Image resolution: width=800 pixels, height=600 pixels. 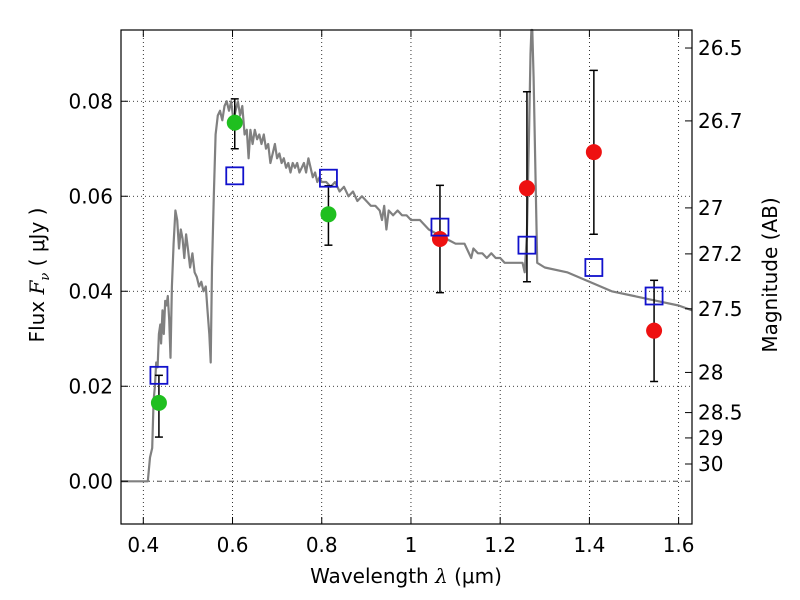 I want to click on x-tick-label: 0.8, so click(x=322, y=545).